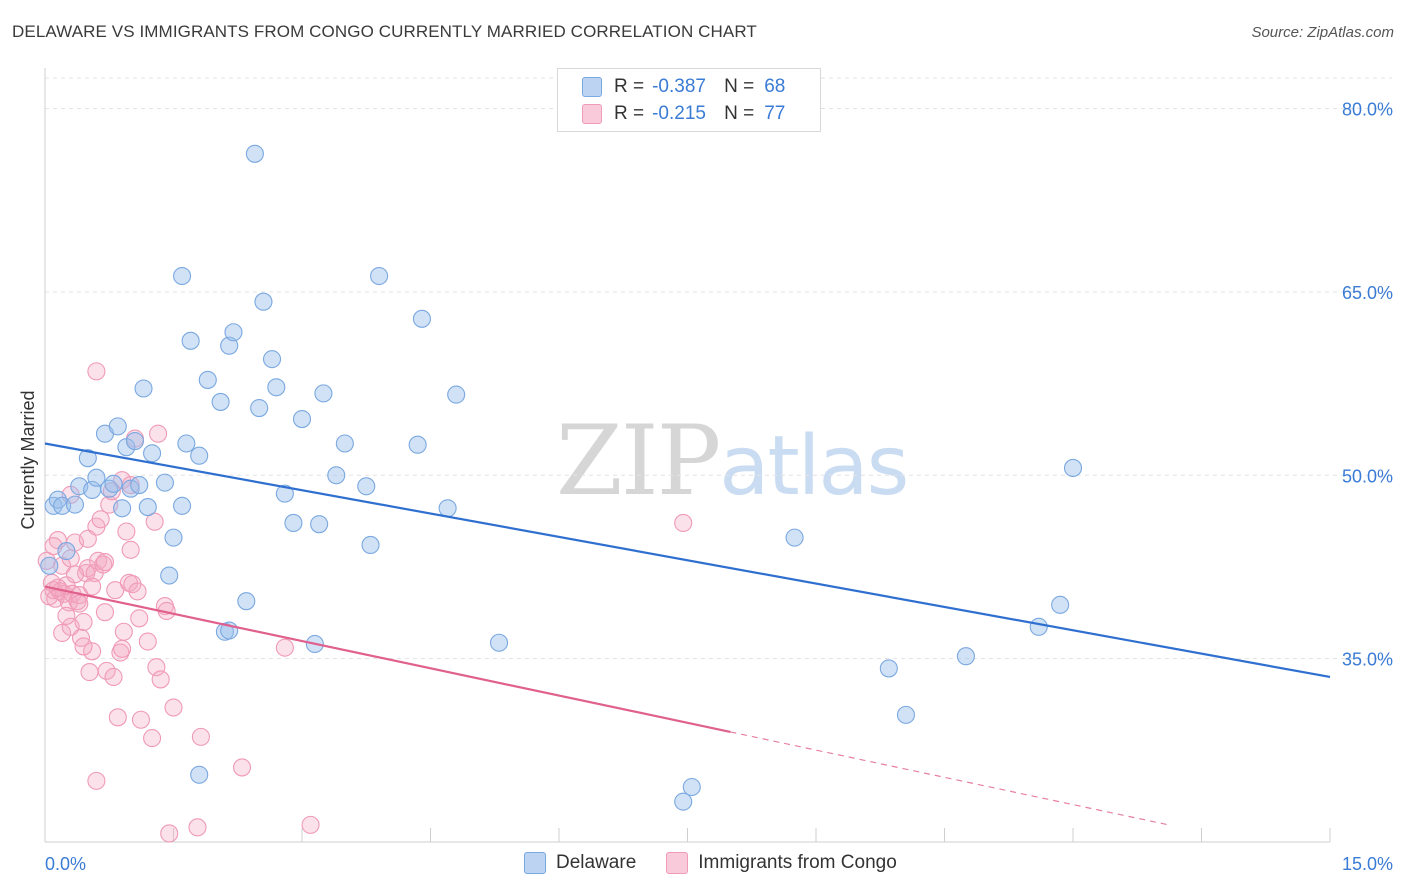 This screenshot has width=1406, height=892. I want to click on y-axis-label: Currently Married, so click(28, 459).